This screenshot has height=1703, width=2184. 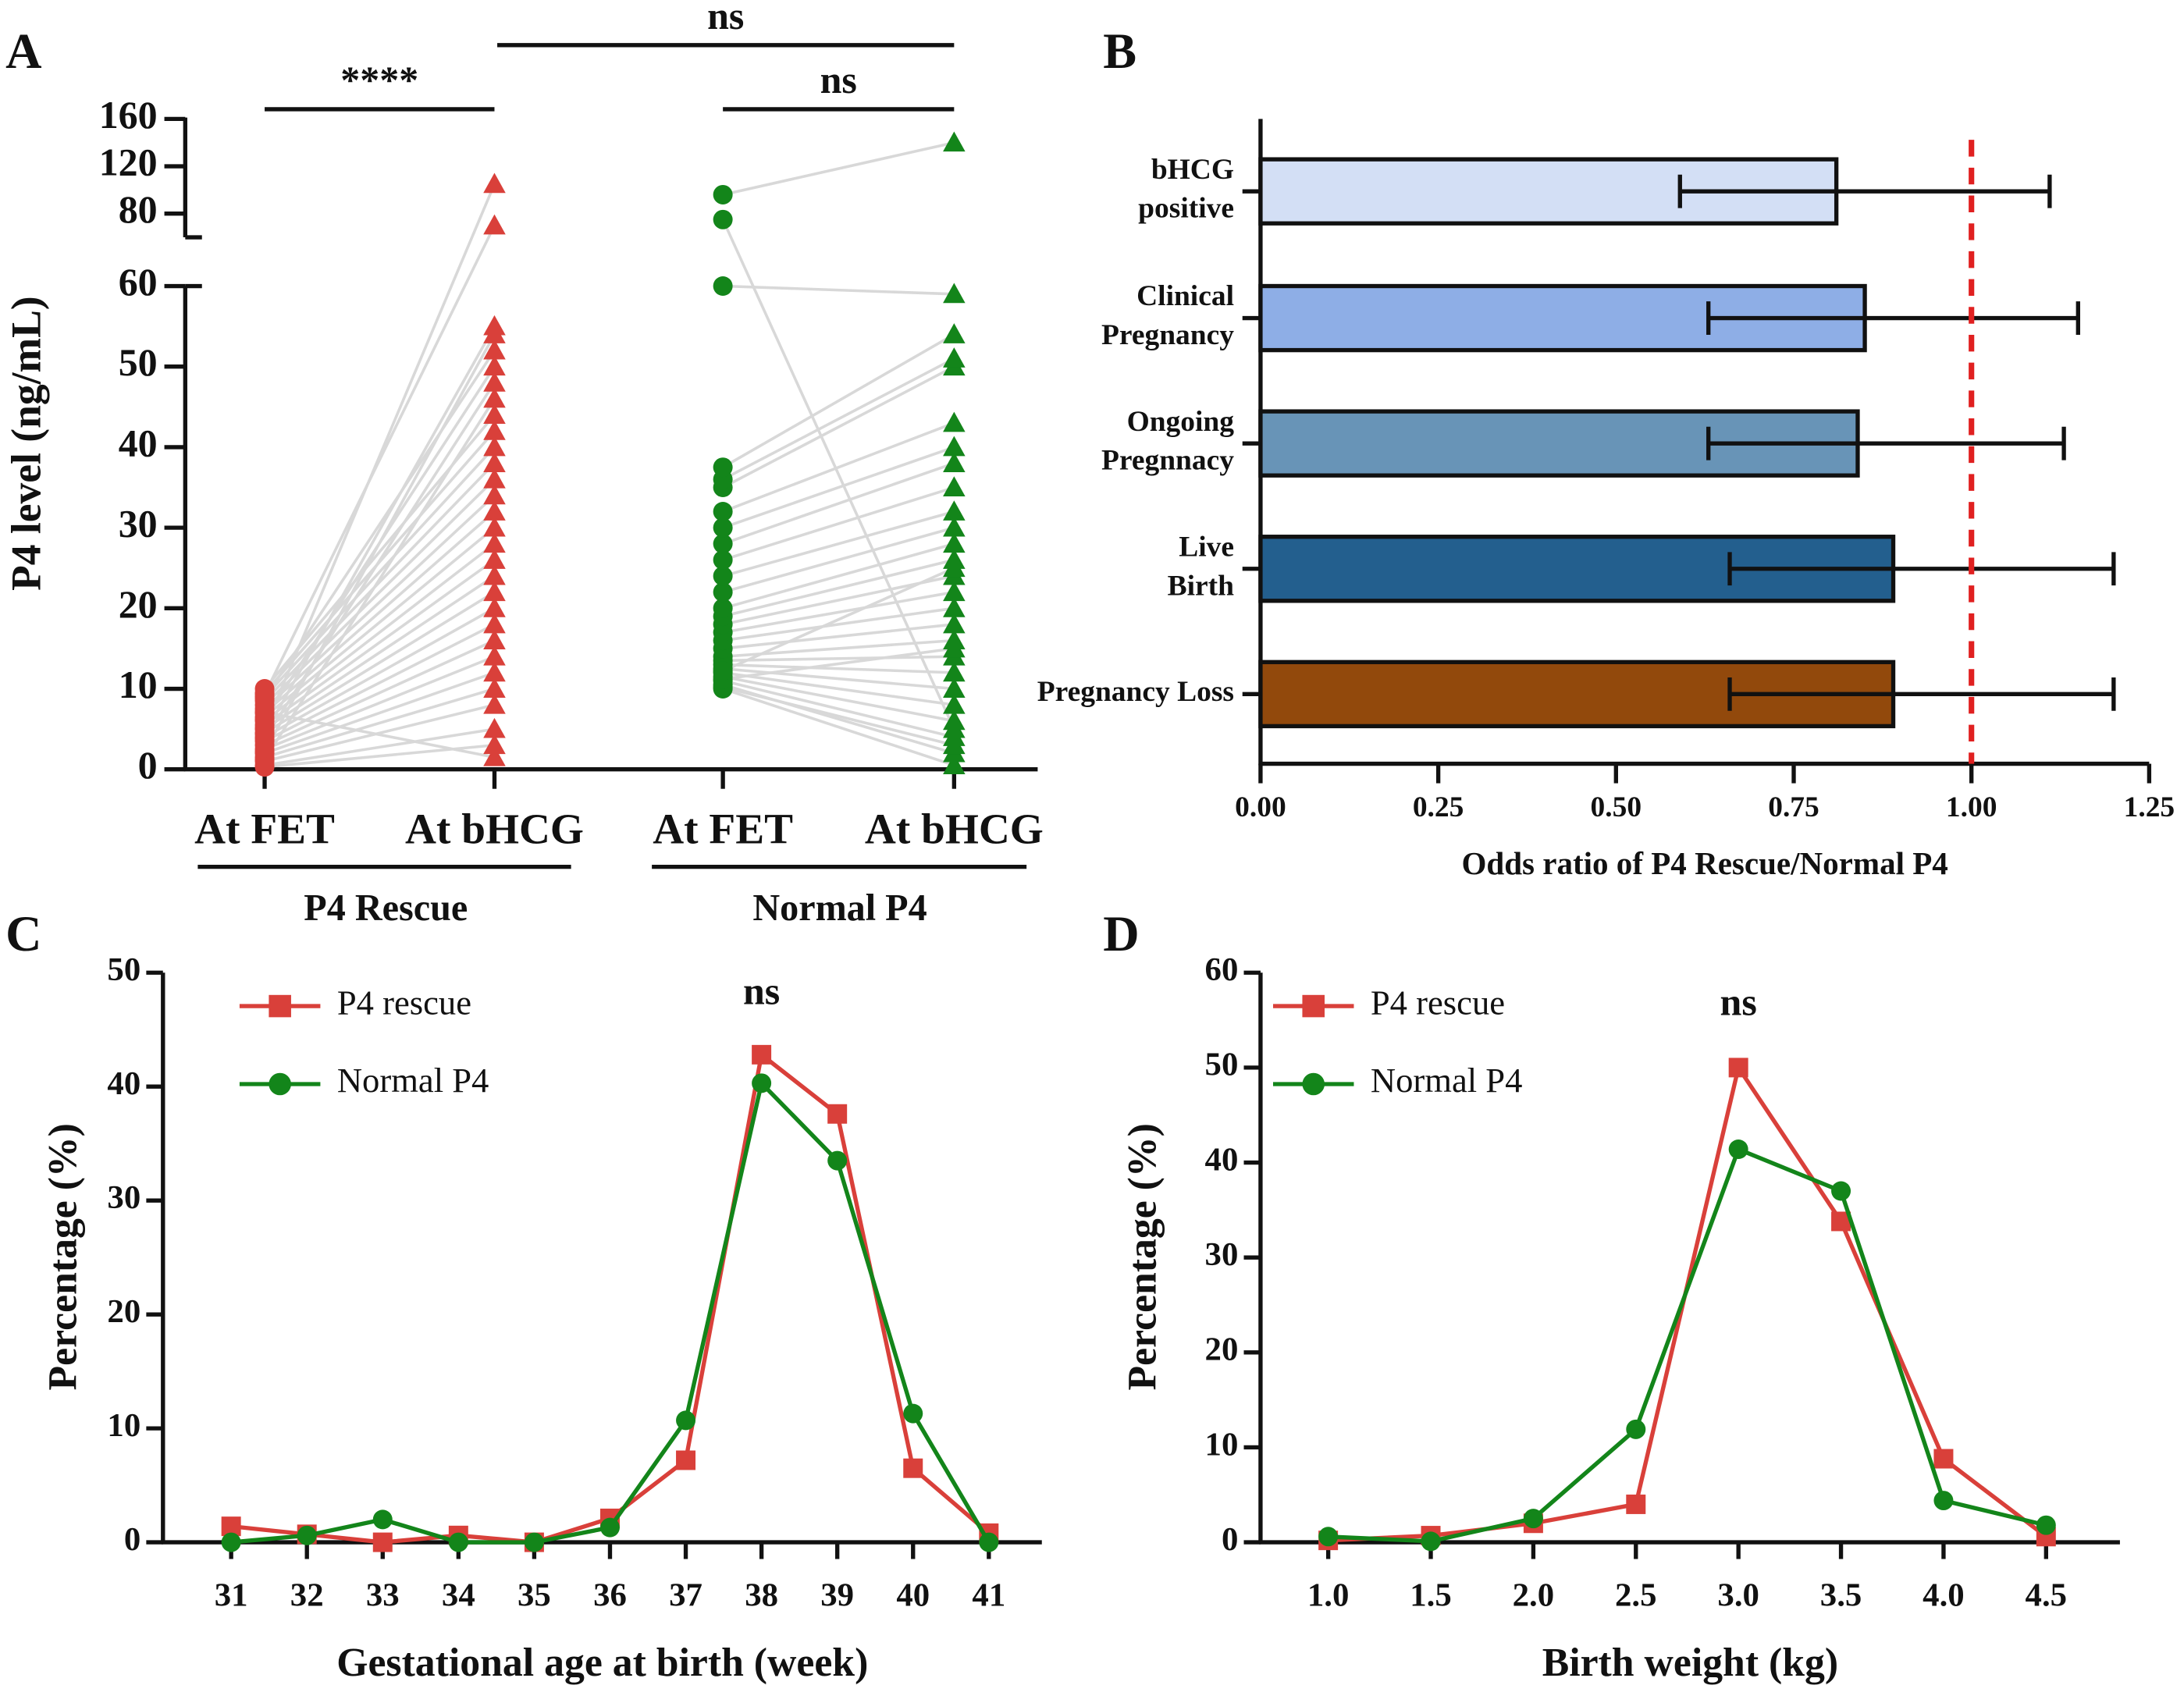 What do you see at coordinates (1185, 296) in the screenshot?
I see `category-label: Clinical` at bounding box center [1185, 296].